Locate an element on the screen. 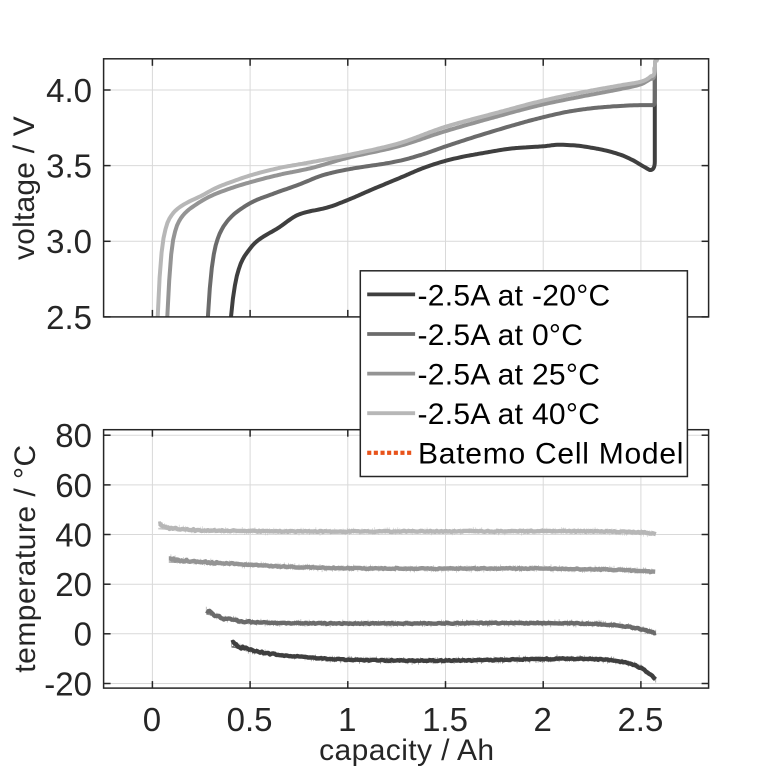  svg-text: 3.0 is located at coordinates (69, 241).